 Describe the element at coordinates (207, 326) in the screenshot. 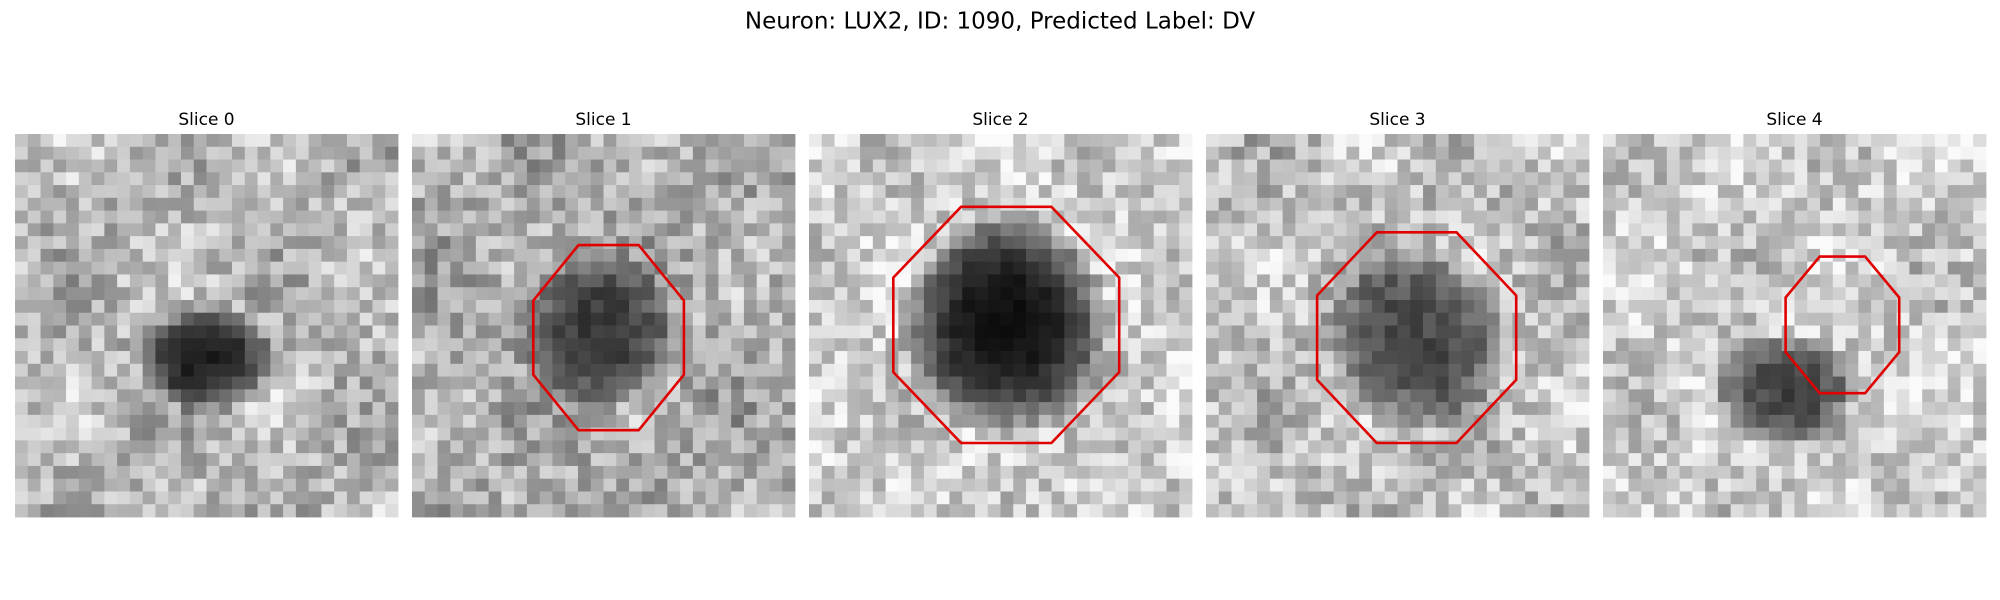

I see `image-panel` at that location.